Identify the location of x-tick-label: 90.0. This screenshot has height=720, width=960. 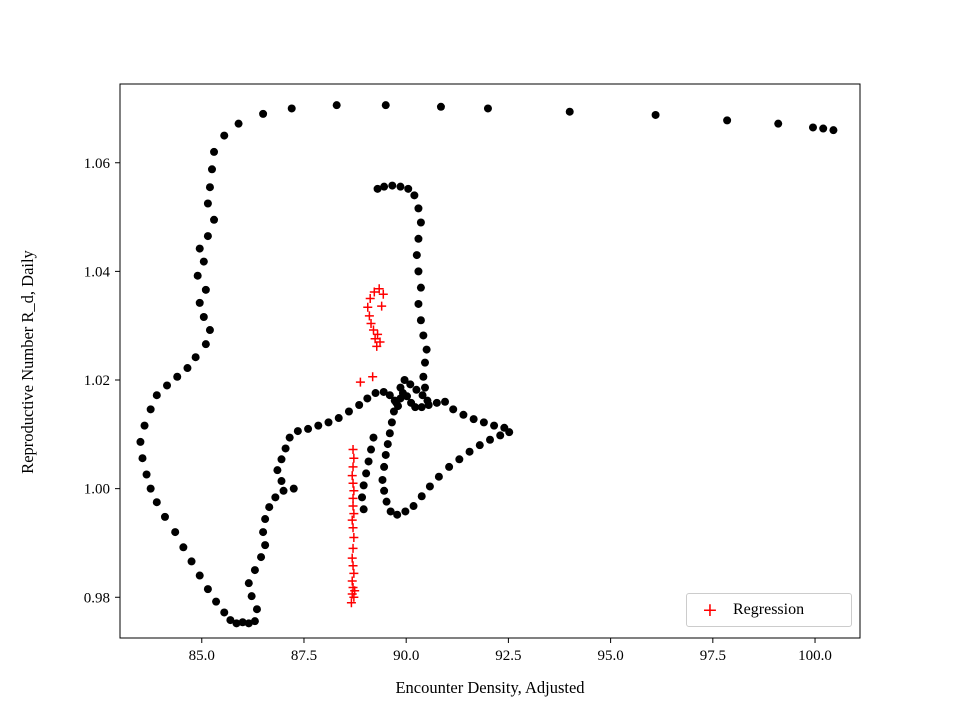
(406, 656).